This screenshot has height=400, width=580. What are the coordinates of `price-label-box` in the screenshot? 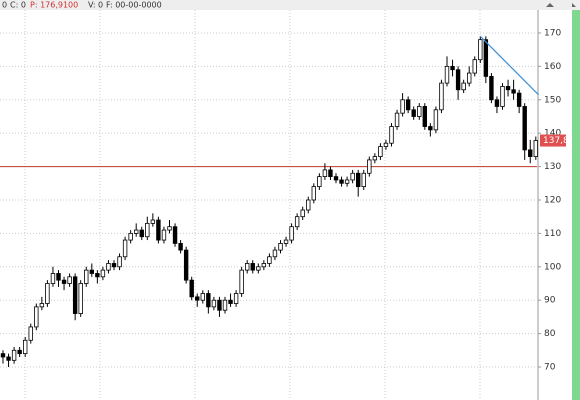 It's located at (553, 140).